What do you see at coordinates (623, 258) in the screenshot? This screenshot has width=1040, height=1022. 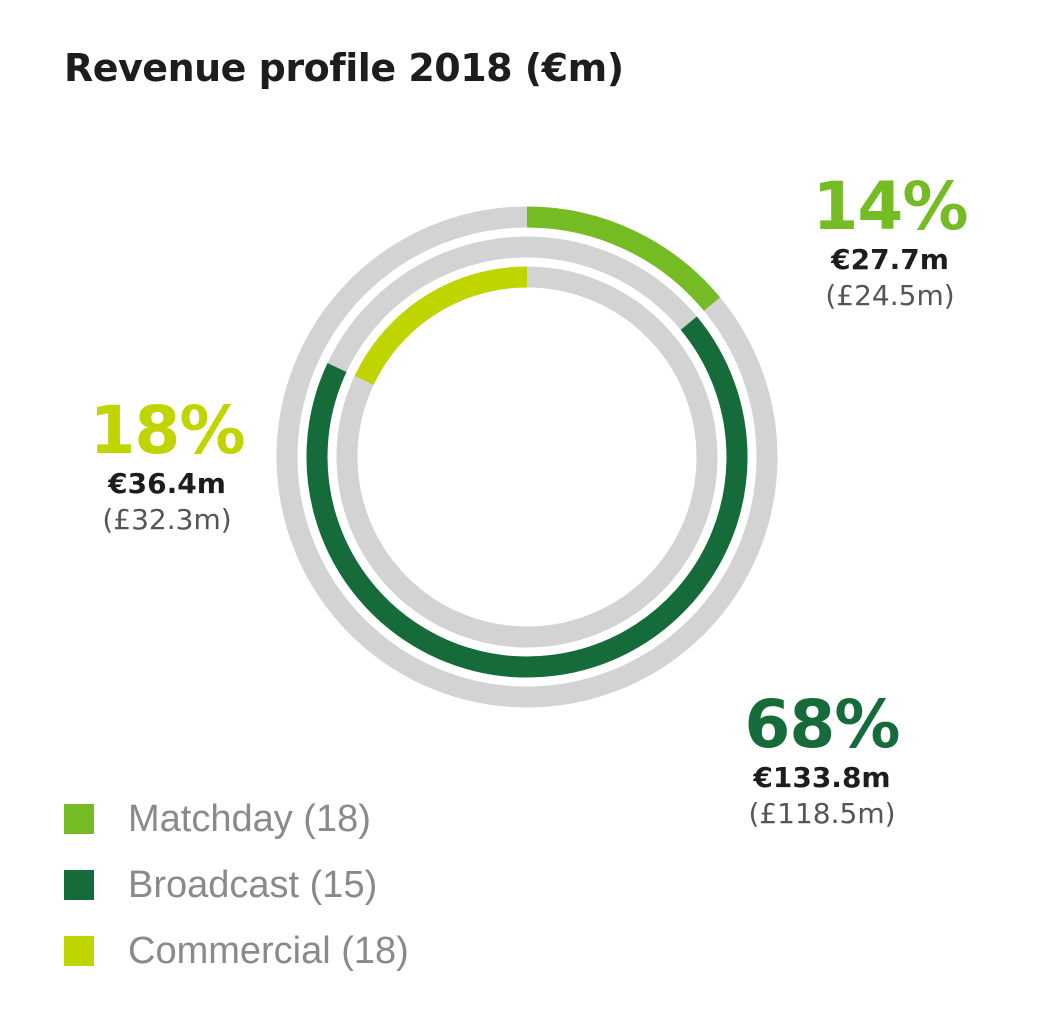 I see `slice-matchday` at bounding box center [623, 258].